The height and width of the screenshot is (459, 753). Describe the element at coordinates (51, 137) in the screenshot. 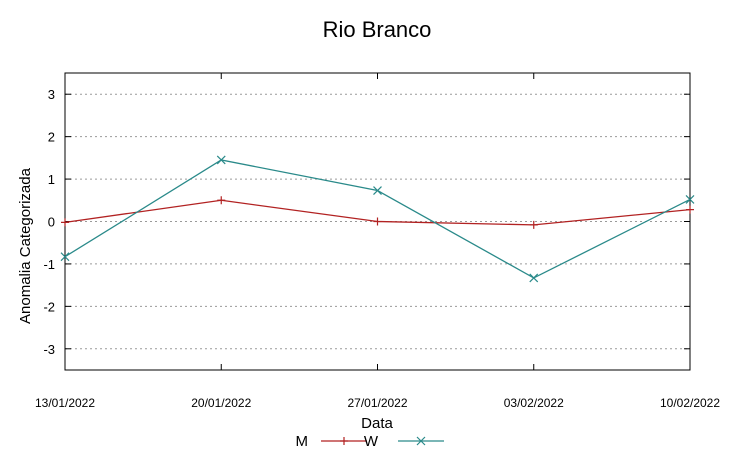

I see `y-tick-label: 2` at that location.